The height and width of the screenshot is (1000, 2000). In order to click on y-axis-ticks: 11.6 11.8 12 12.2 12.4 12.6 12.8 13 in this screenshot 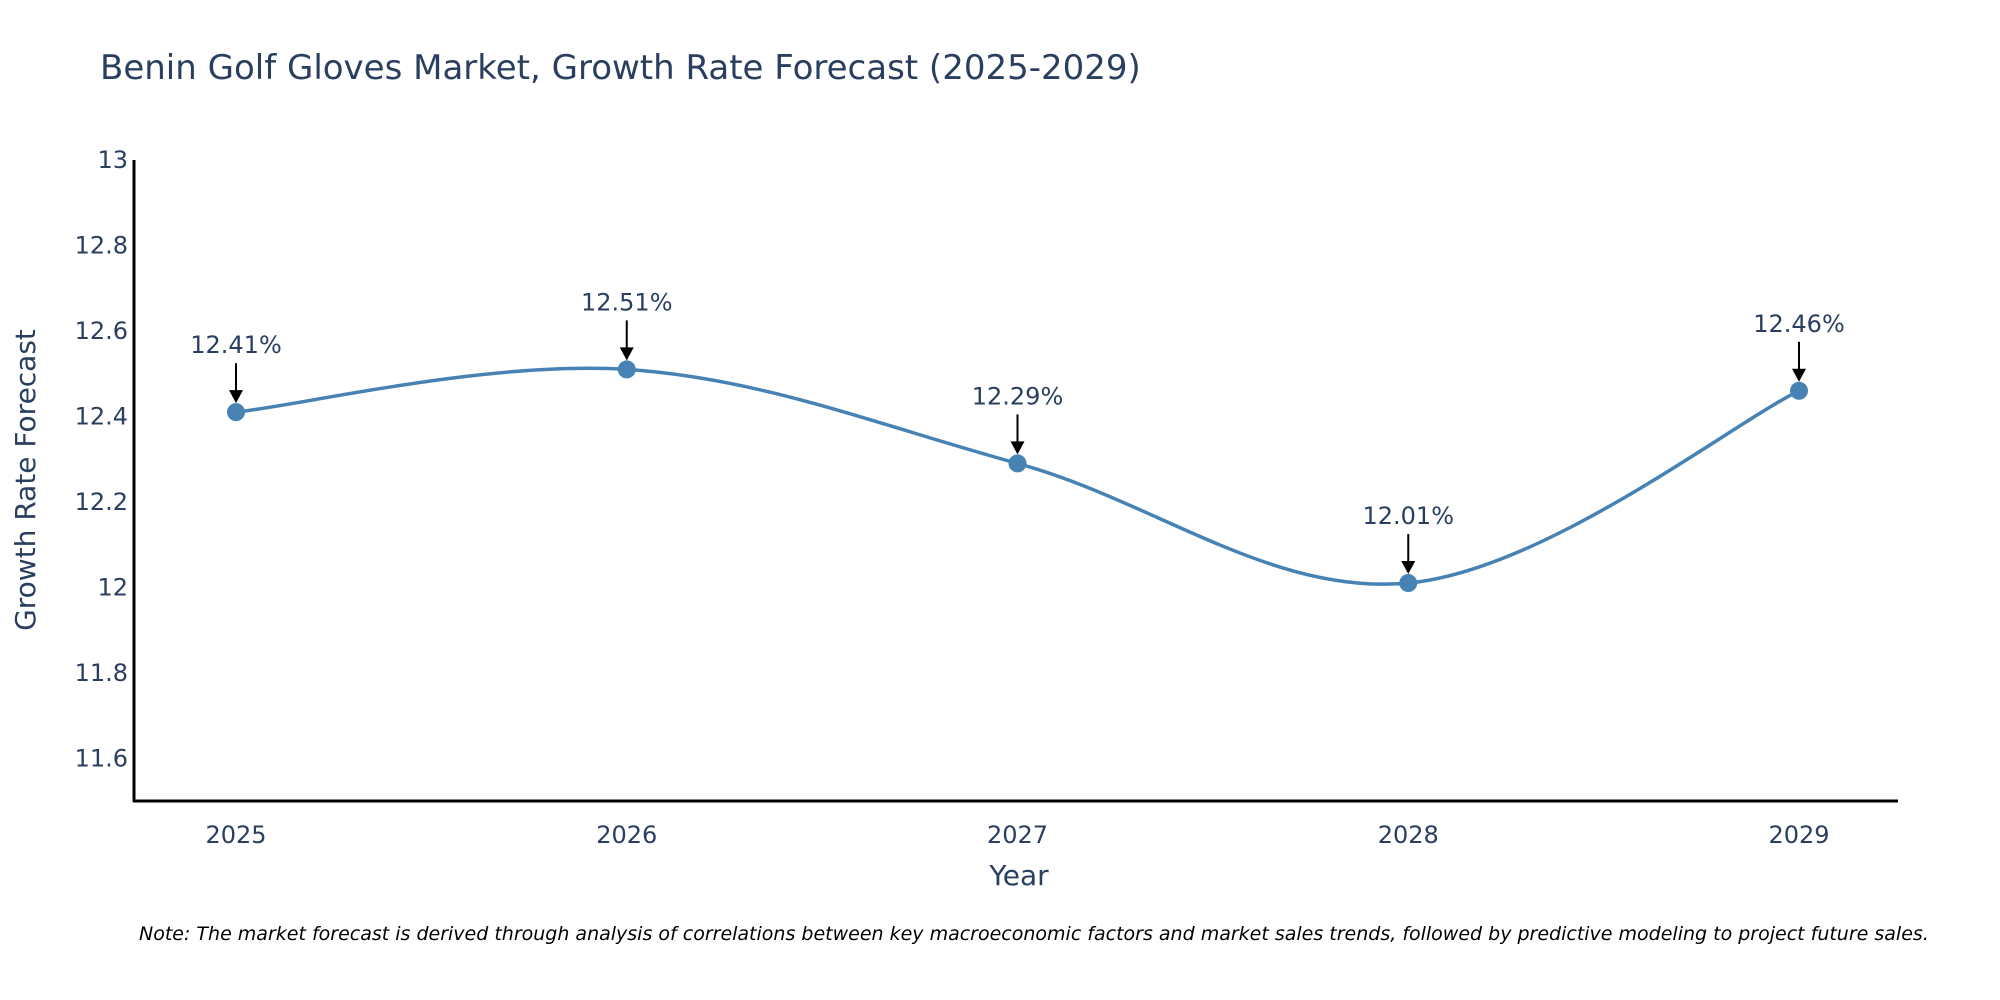, I will do `click(101, 459)`.